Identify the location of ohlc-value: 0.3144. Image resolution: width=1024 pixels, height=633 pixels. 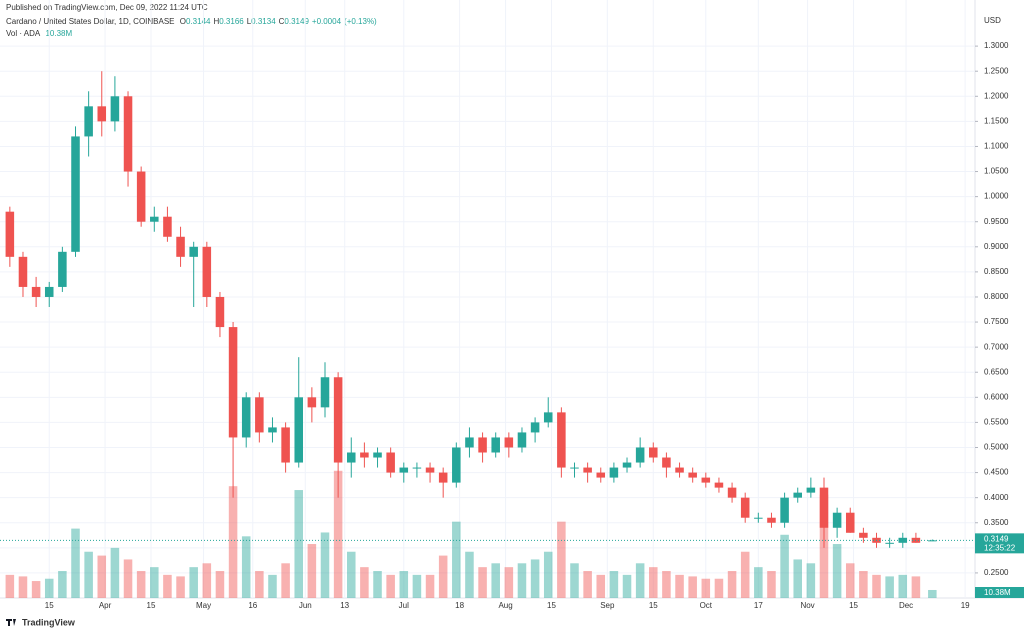
(198, 21).